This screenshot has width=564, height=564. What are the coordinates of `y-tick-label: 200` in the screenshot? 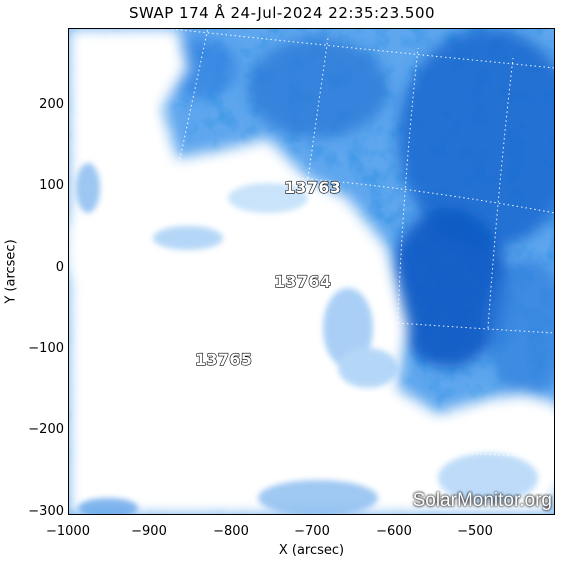 It's located at (51, 104).